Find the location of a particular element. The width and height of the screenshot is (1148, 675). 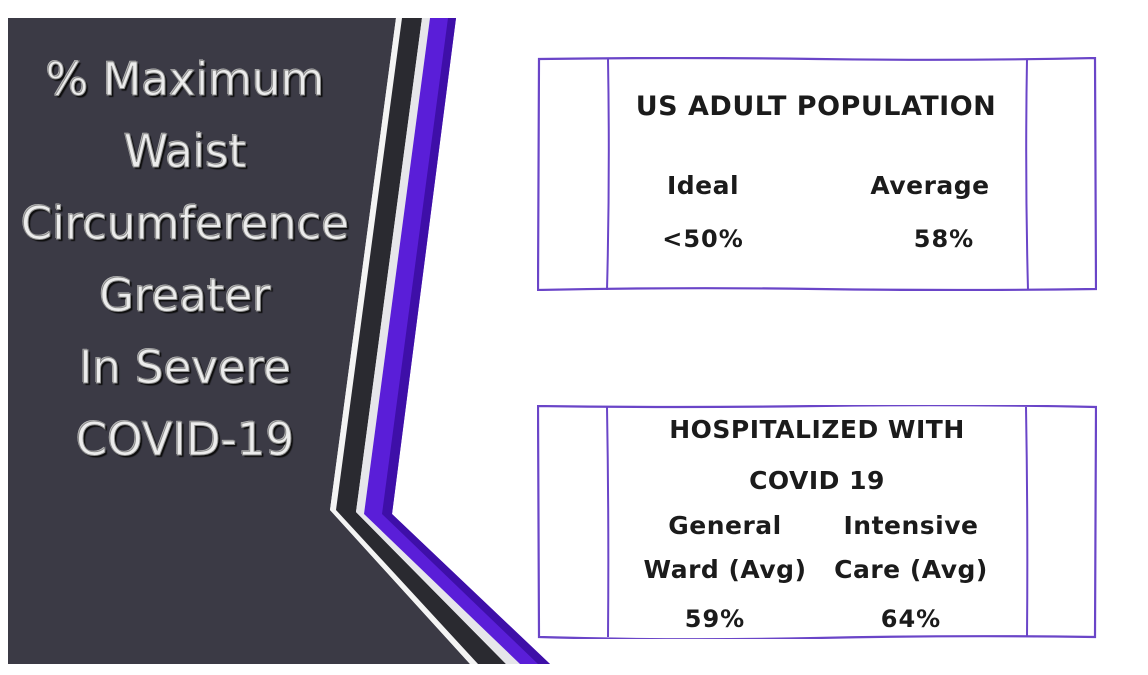

general-ward-label-line-1: General is located at coordinates (725, 525).